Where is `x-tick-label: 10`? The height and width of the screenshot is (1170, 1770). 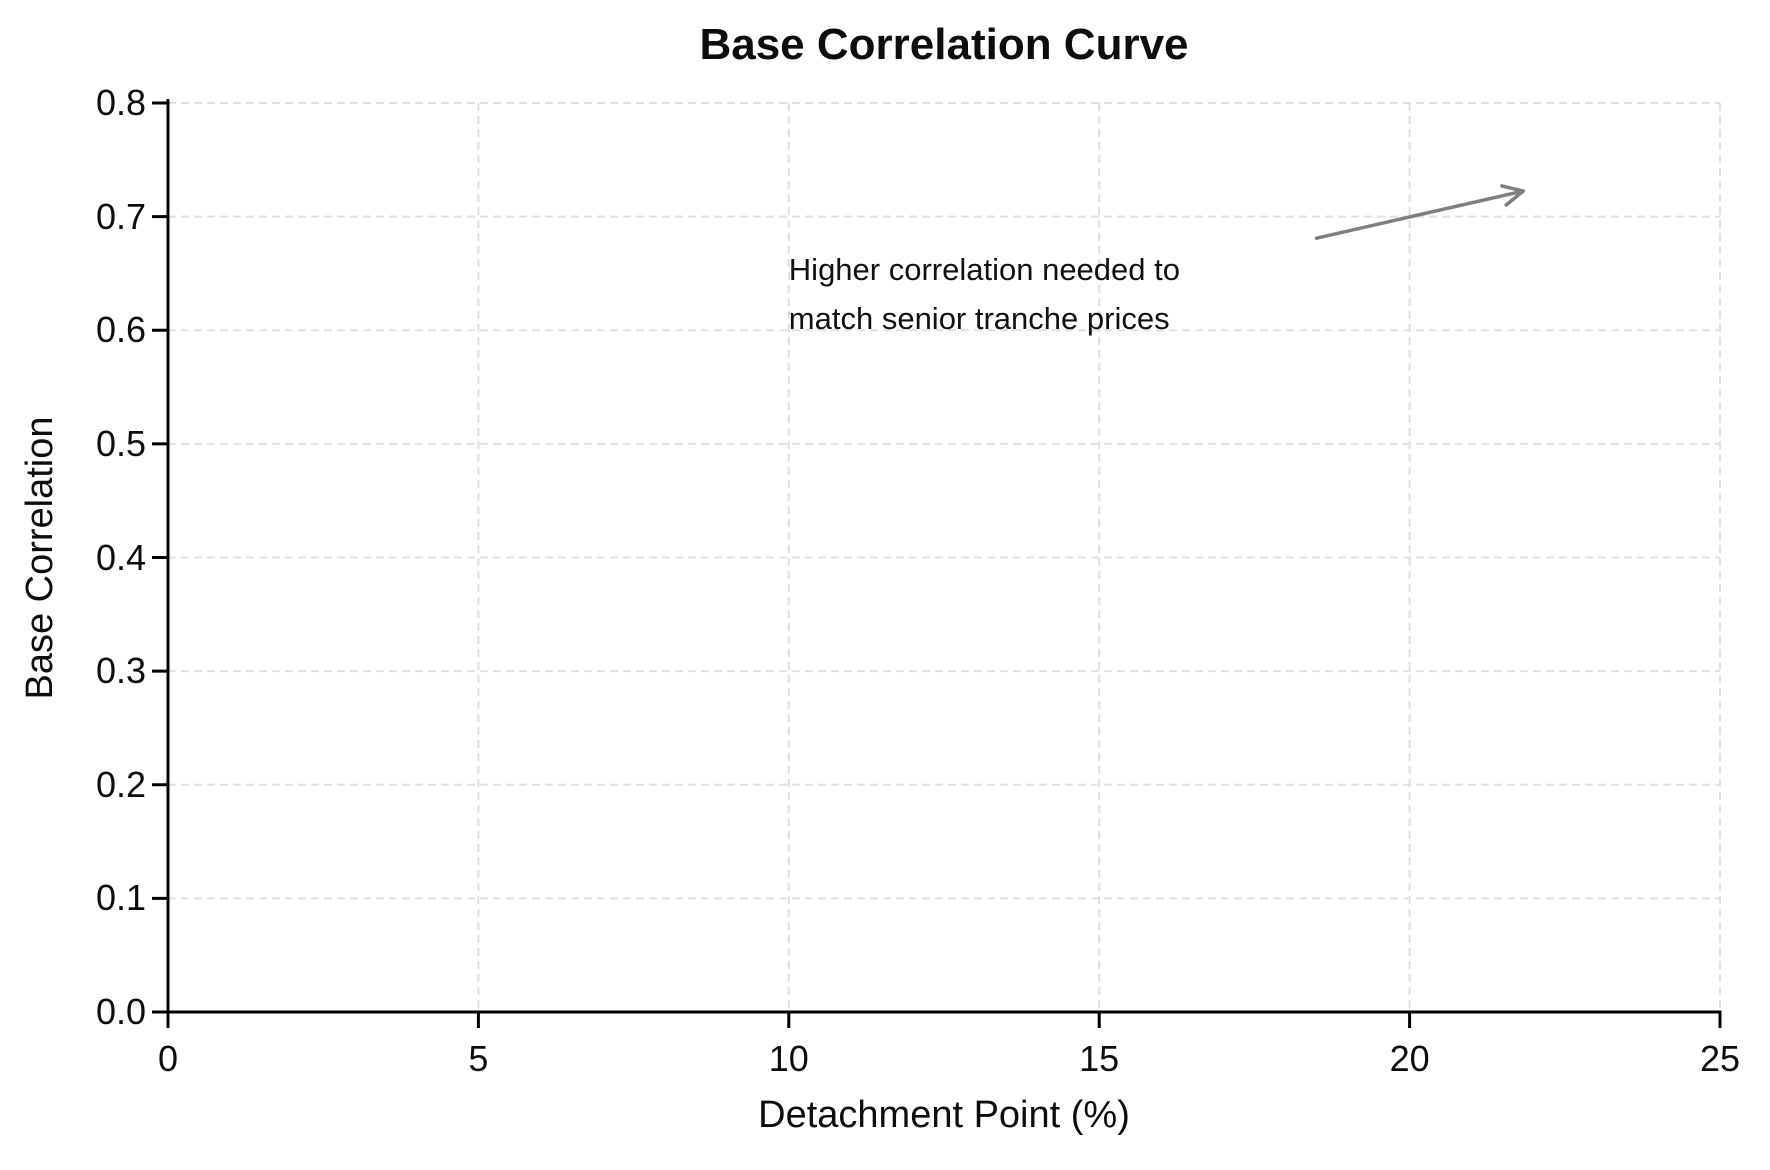 x-tick-label: 10 is located at coordinates (788, 1058).